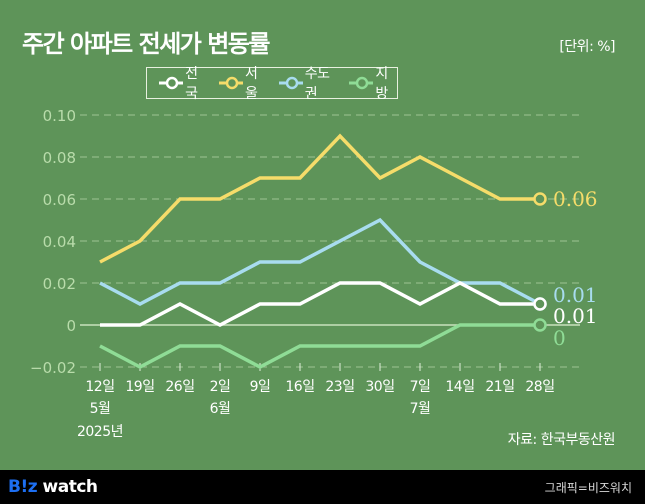 This screenshot has height=504, width=645. What do you see at coordinates (420, 387) in the screenshot?
I see `x-tick-label: 7일` at bounding box center [420, 387].